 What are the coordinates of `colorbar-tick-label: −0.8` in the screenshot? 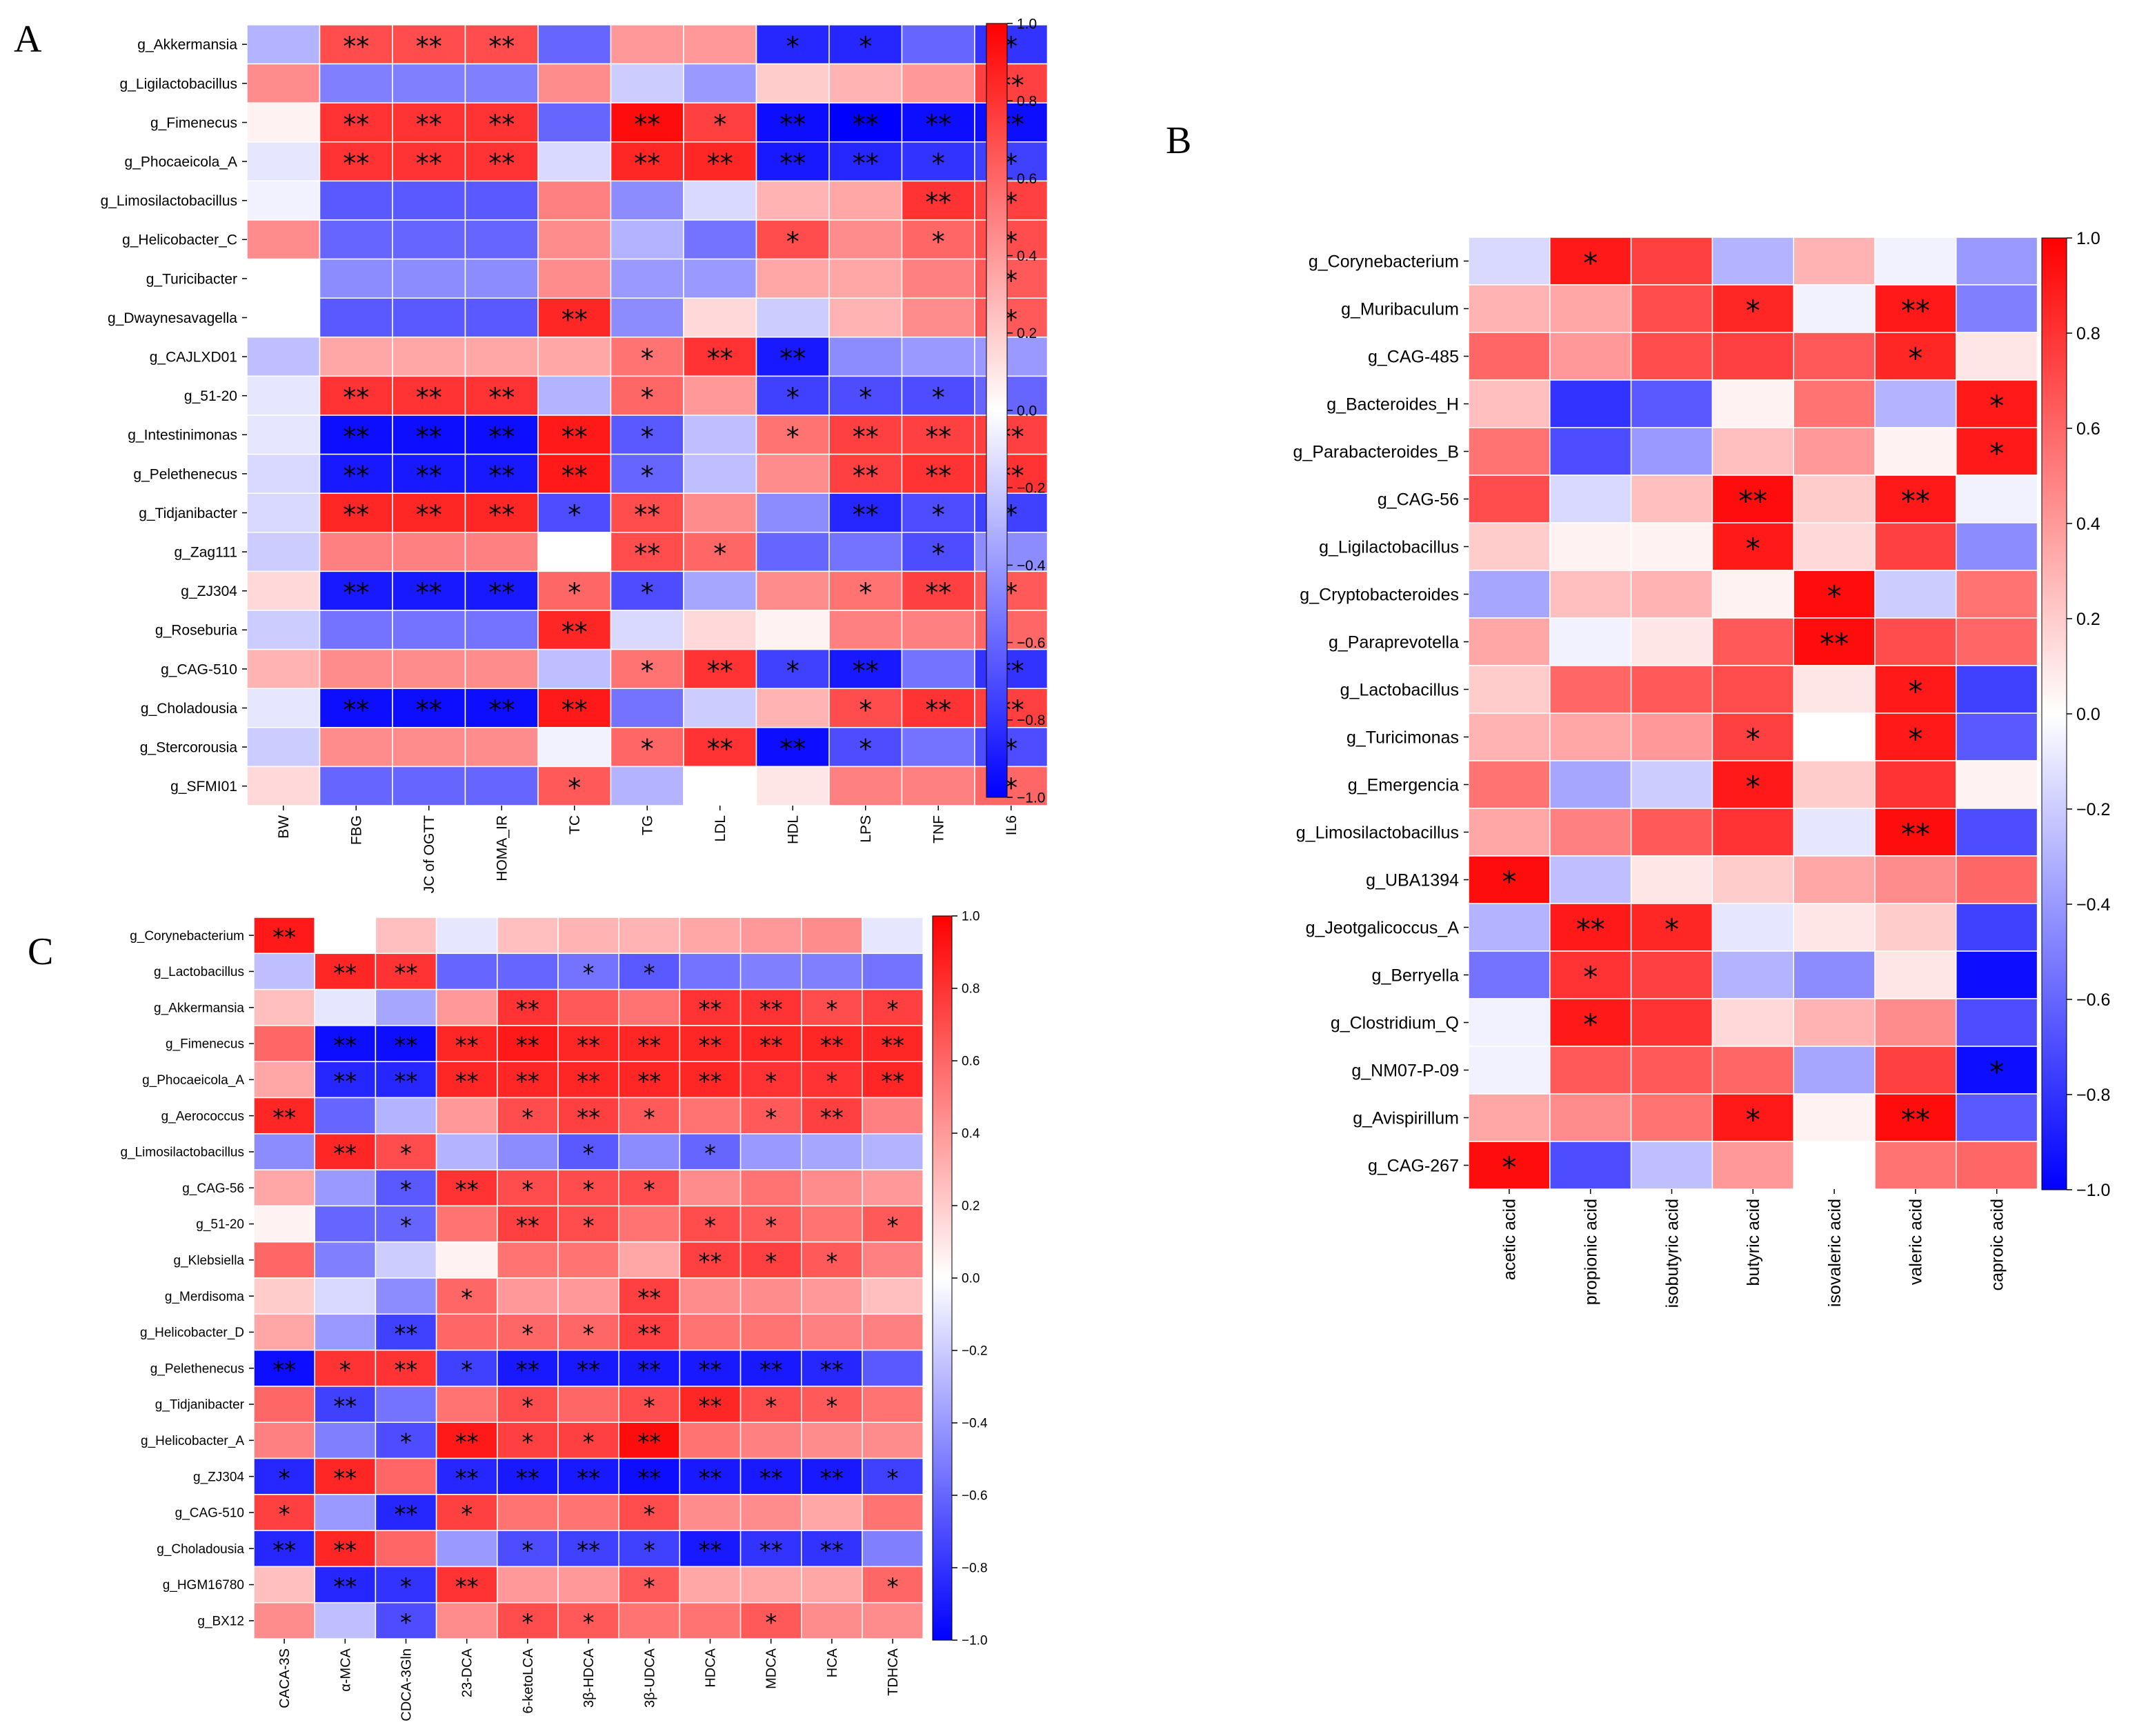 It's located at (1031, 720).